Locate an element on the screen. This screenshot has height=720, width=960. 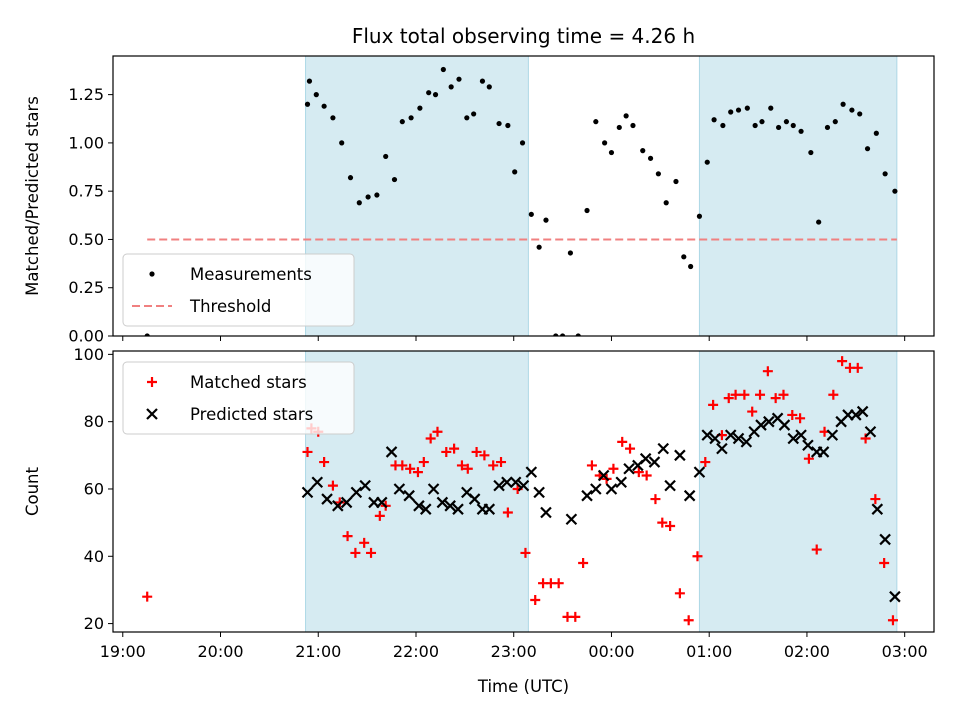
bottom-ytick-label-4: 100 is located at coordinates (88, 354).